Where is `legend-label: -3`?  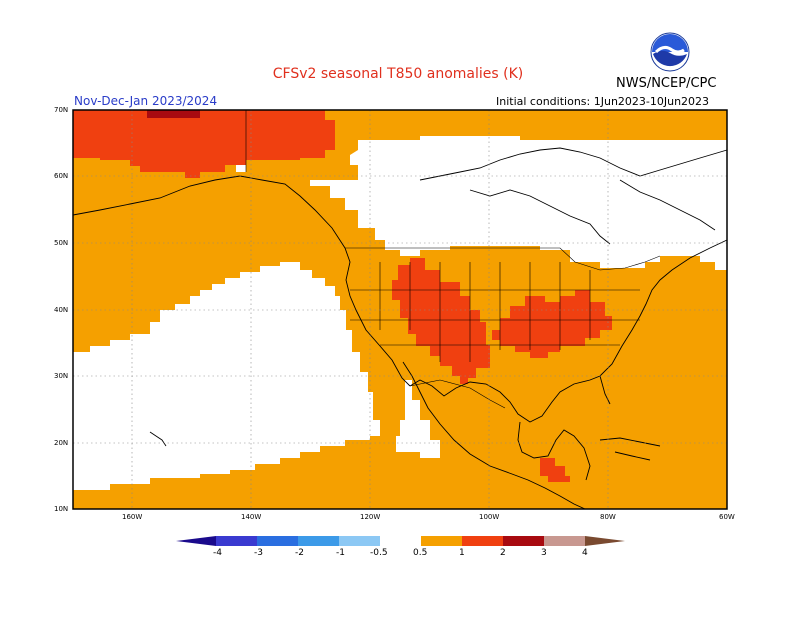 legend-label: -3 is located at coordinates (258, 553).